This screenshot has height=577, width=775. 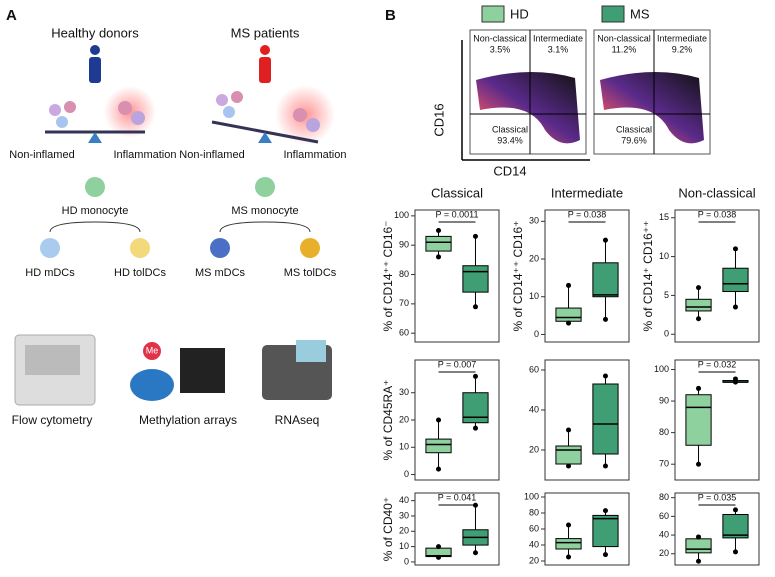 What do you see at coordinates (457, 497) in the screenshot?
I see `p-value: P = 0.041` at bounding box center [457, 497].